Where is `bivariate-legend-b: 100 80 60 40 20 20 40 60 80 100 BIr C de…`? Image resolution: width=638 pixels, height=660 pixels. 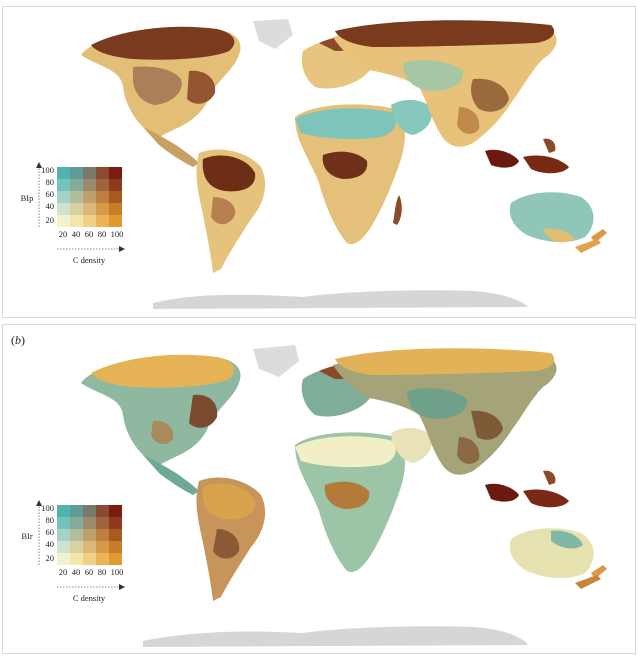
bivariate-legend-b: 100 80 60 40 20 20 40 60 80 100 BIr C de… is located at coordinates (74, 562).